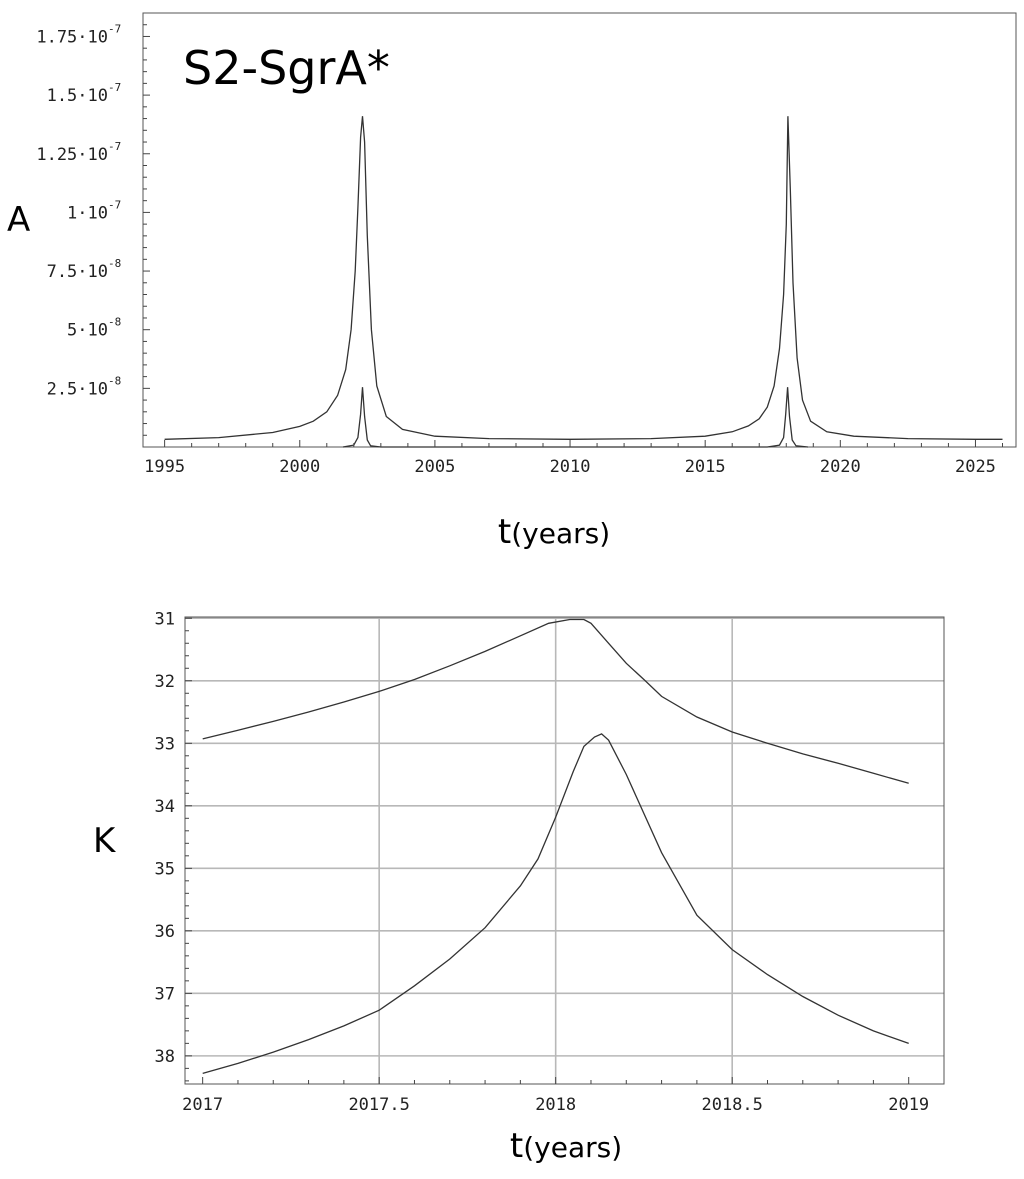 This screenshot has height=1179, width=1024. I want to click on x-axis-label-top: t(years), so click(554, 532).